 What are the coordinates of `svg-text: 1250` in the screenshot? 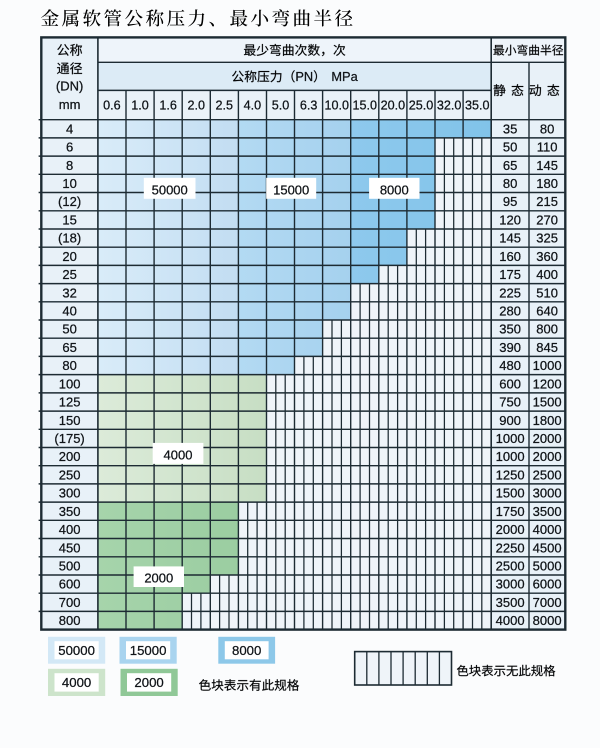 It's located at (510, 474).